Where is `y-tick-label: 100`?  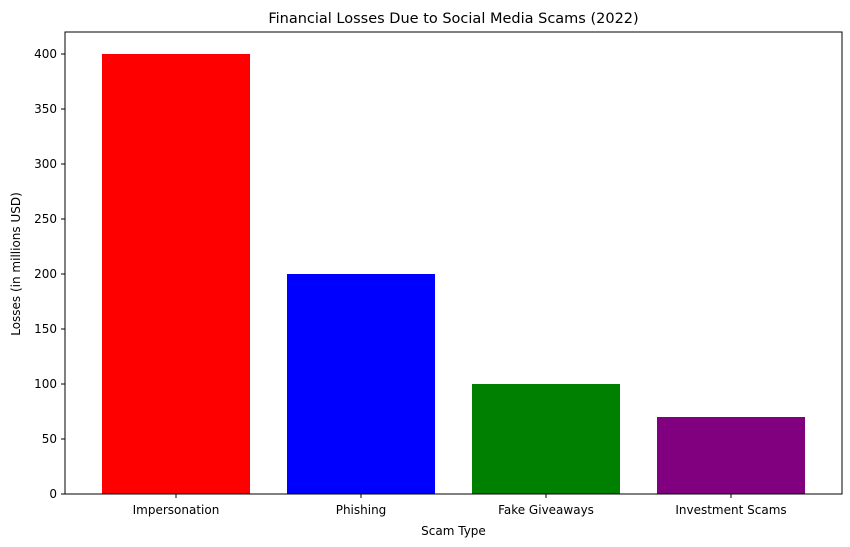
y-tick-label: 100 is located at coordinates (45, 384).